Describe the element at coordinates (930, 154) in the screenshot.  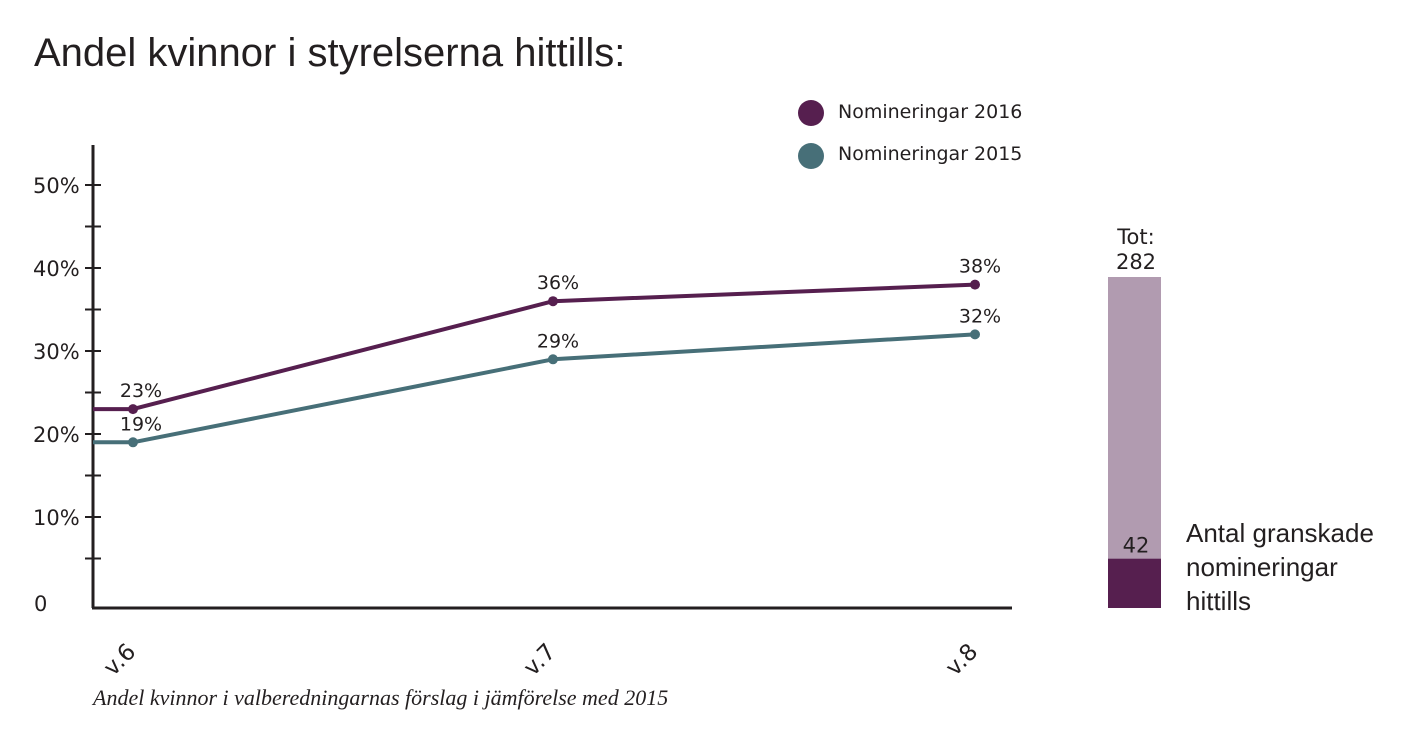
I see `legend-label-2015: Nomineringar 2015` at that location.